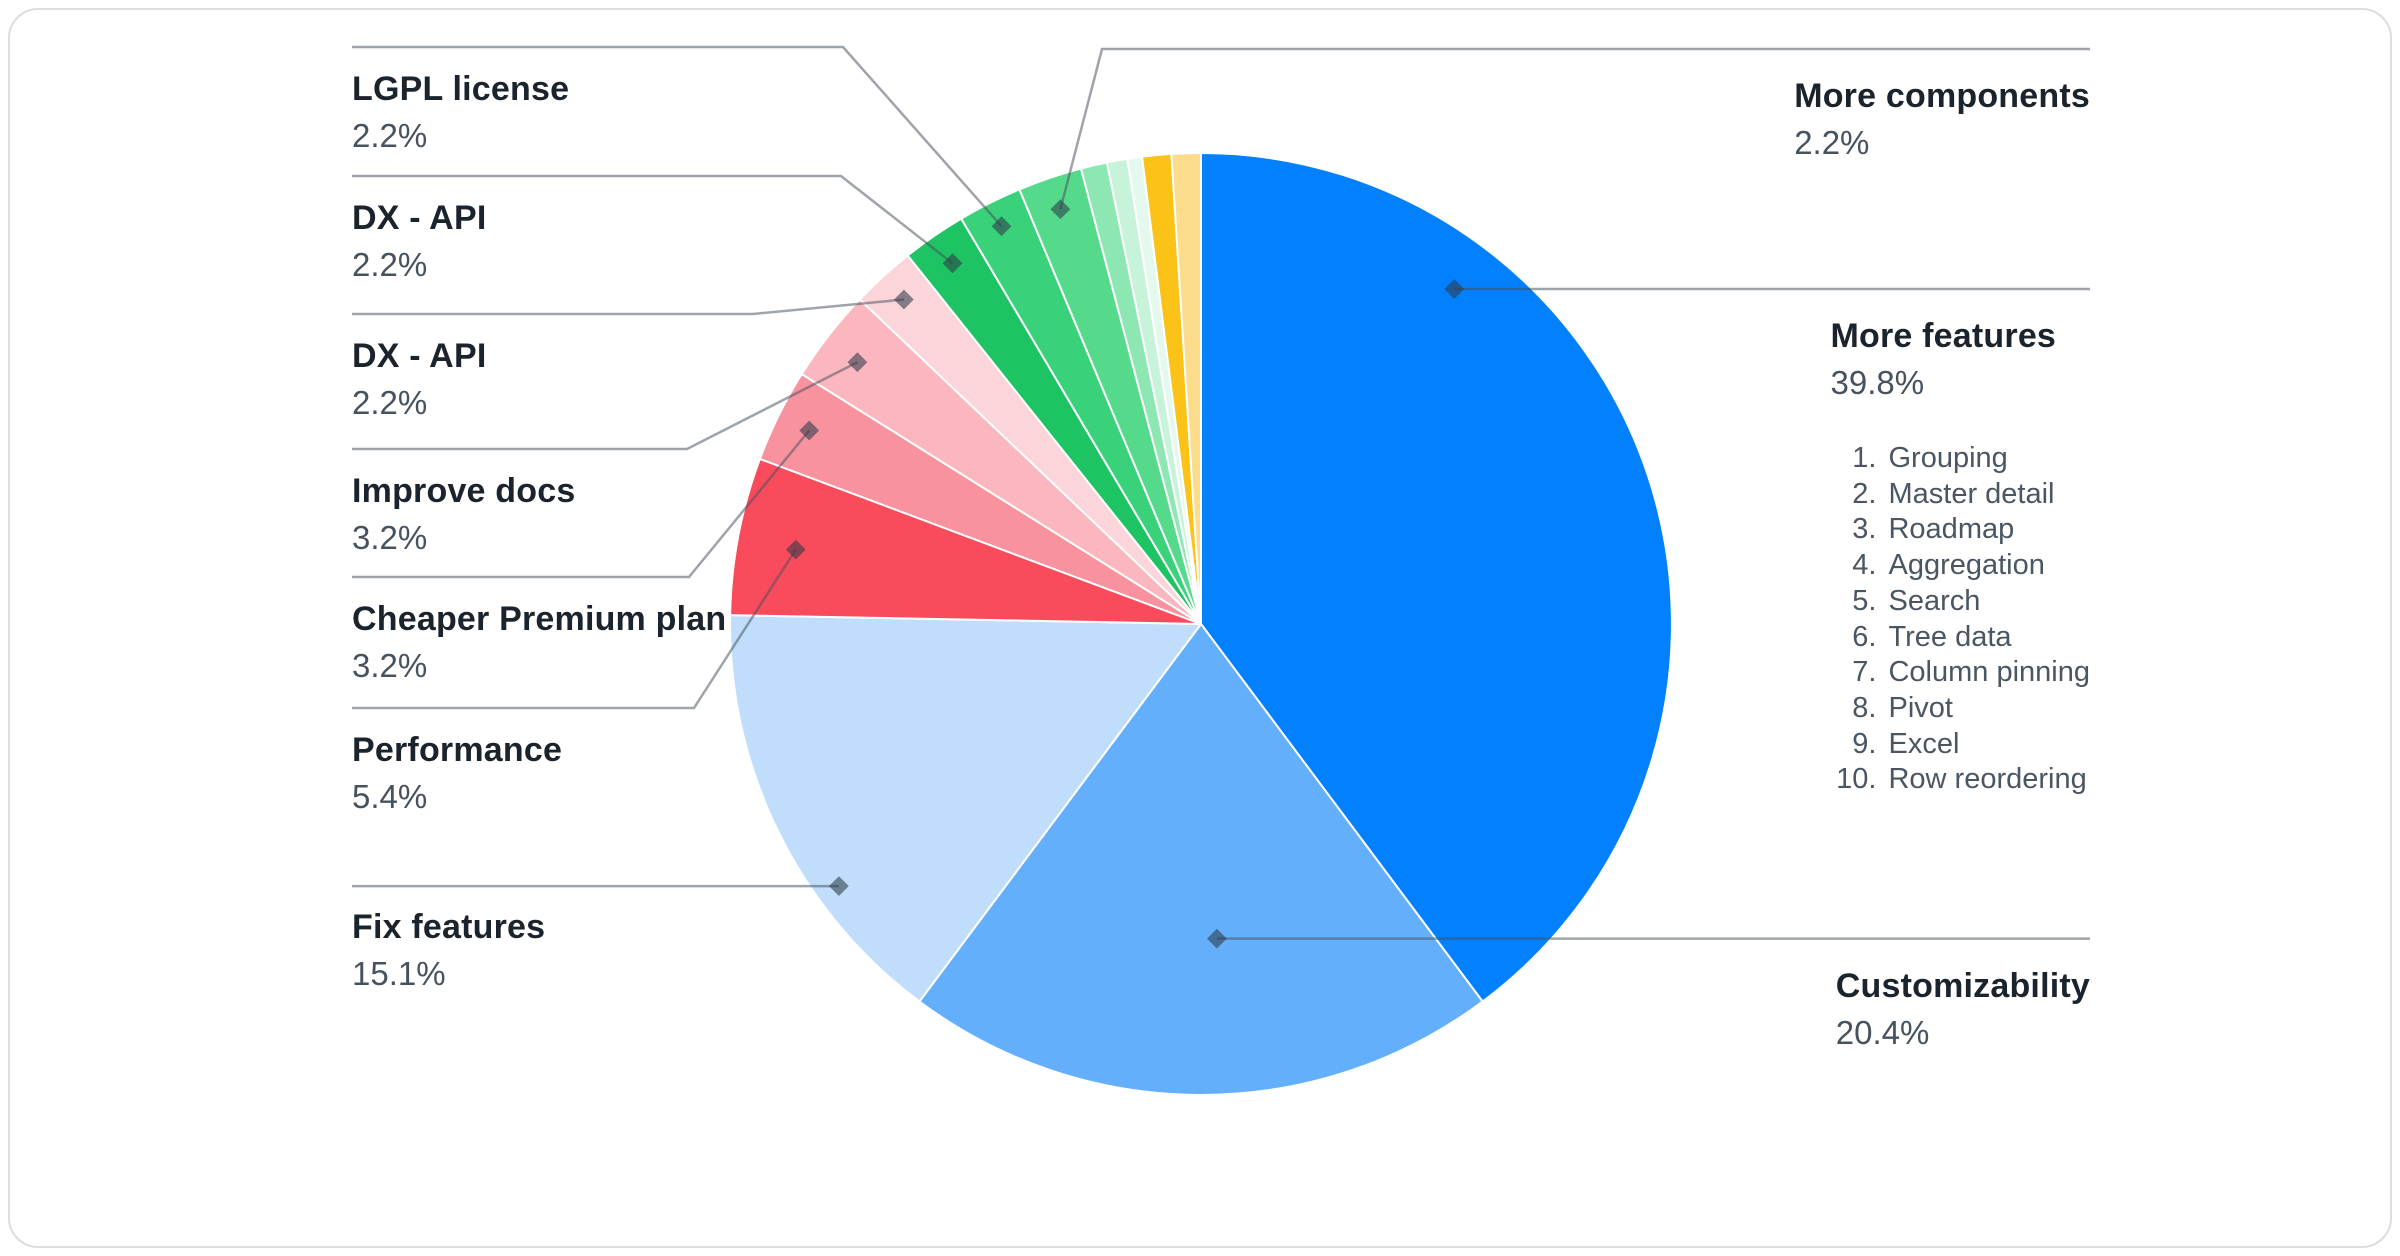 The width and height of the screenshot is (2400, 1256). What do you see at coordinates (1920, 707) in the screenshot?
I see `list-item-text: Pivot` at bounding box center [1920, 707].